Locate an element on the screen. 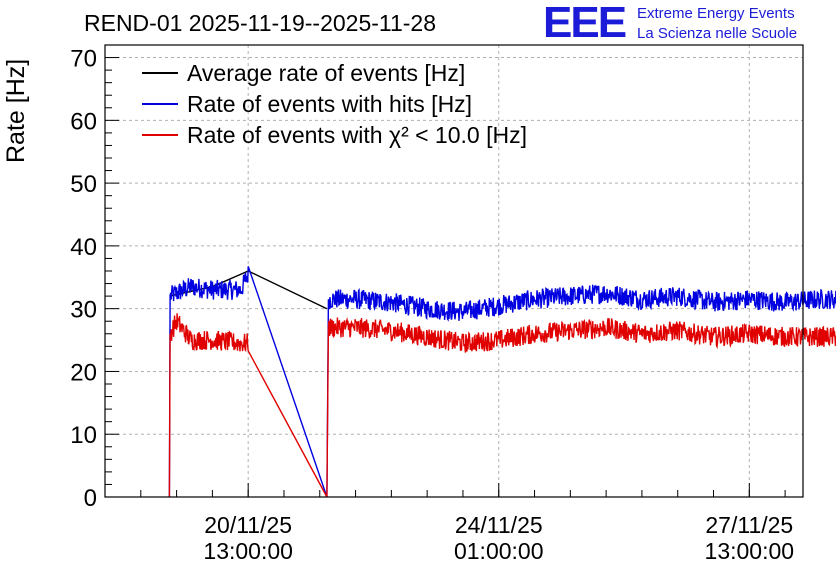  y-tick-label: 0 is located at coordinates (90, 498).